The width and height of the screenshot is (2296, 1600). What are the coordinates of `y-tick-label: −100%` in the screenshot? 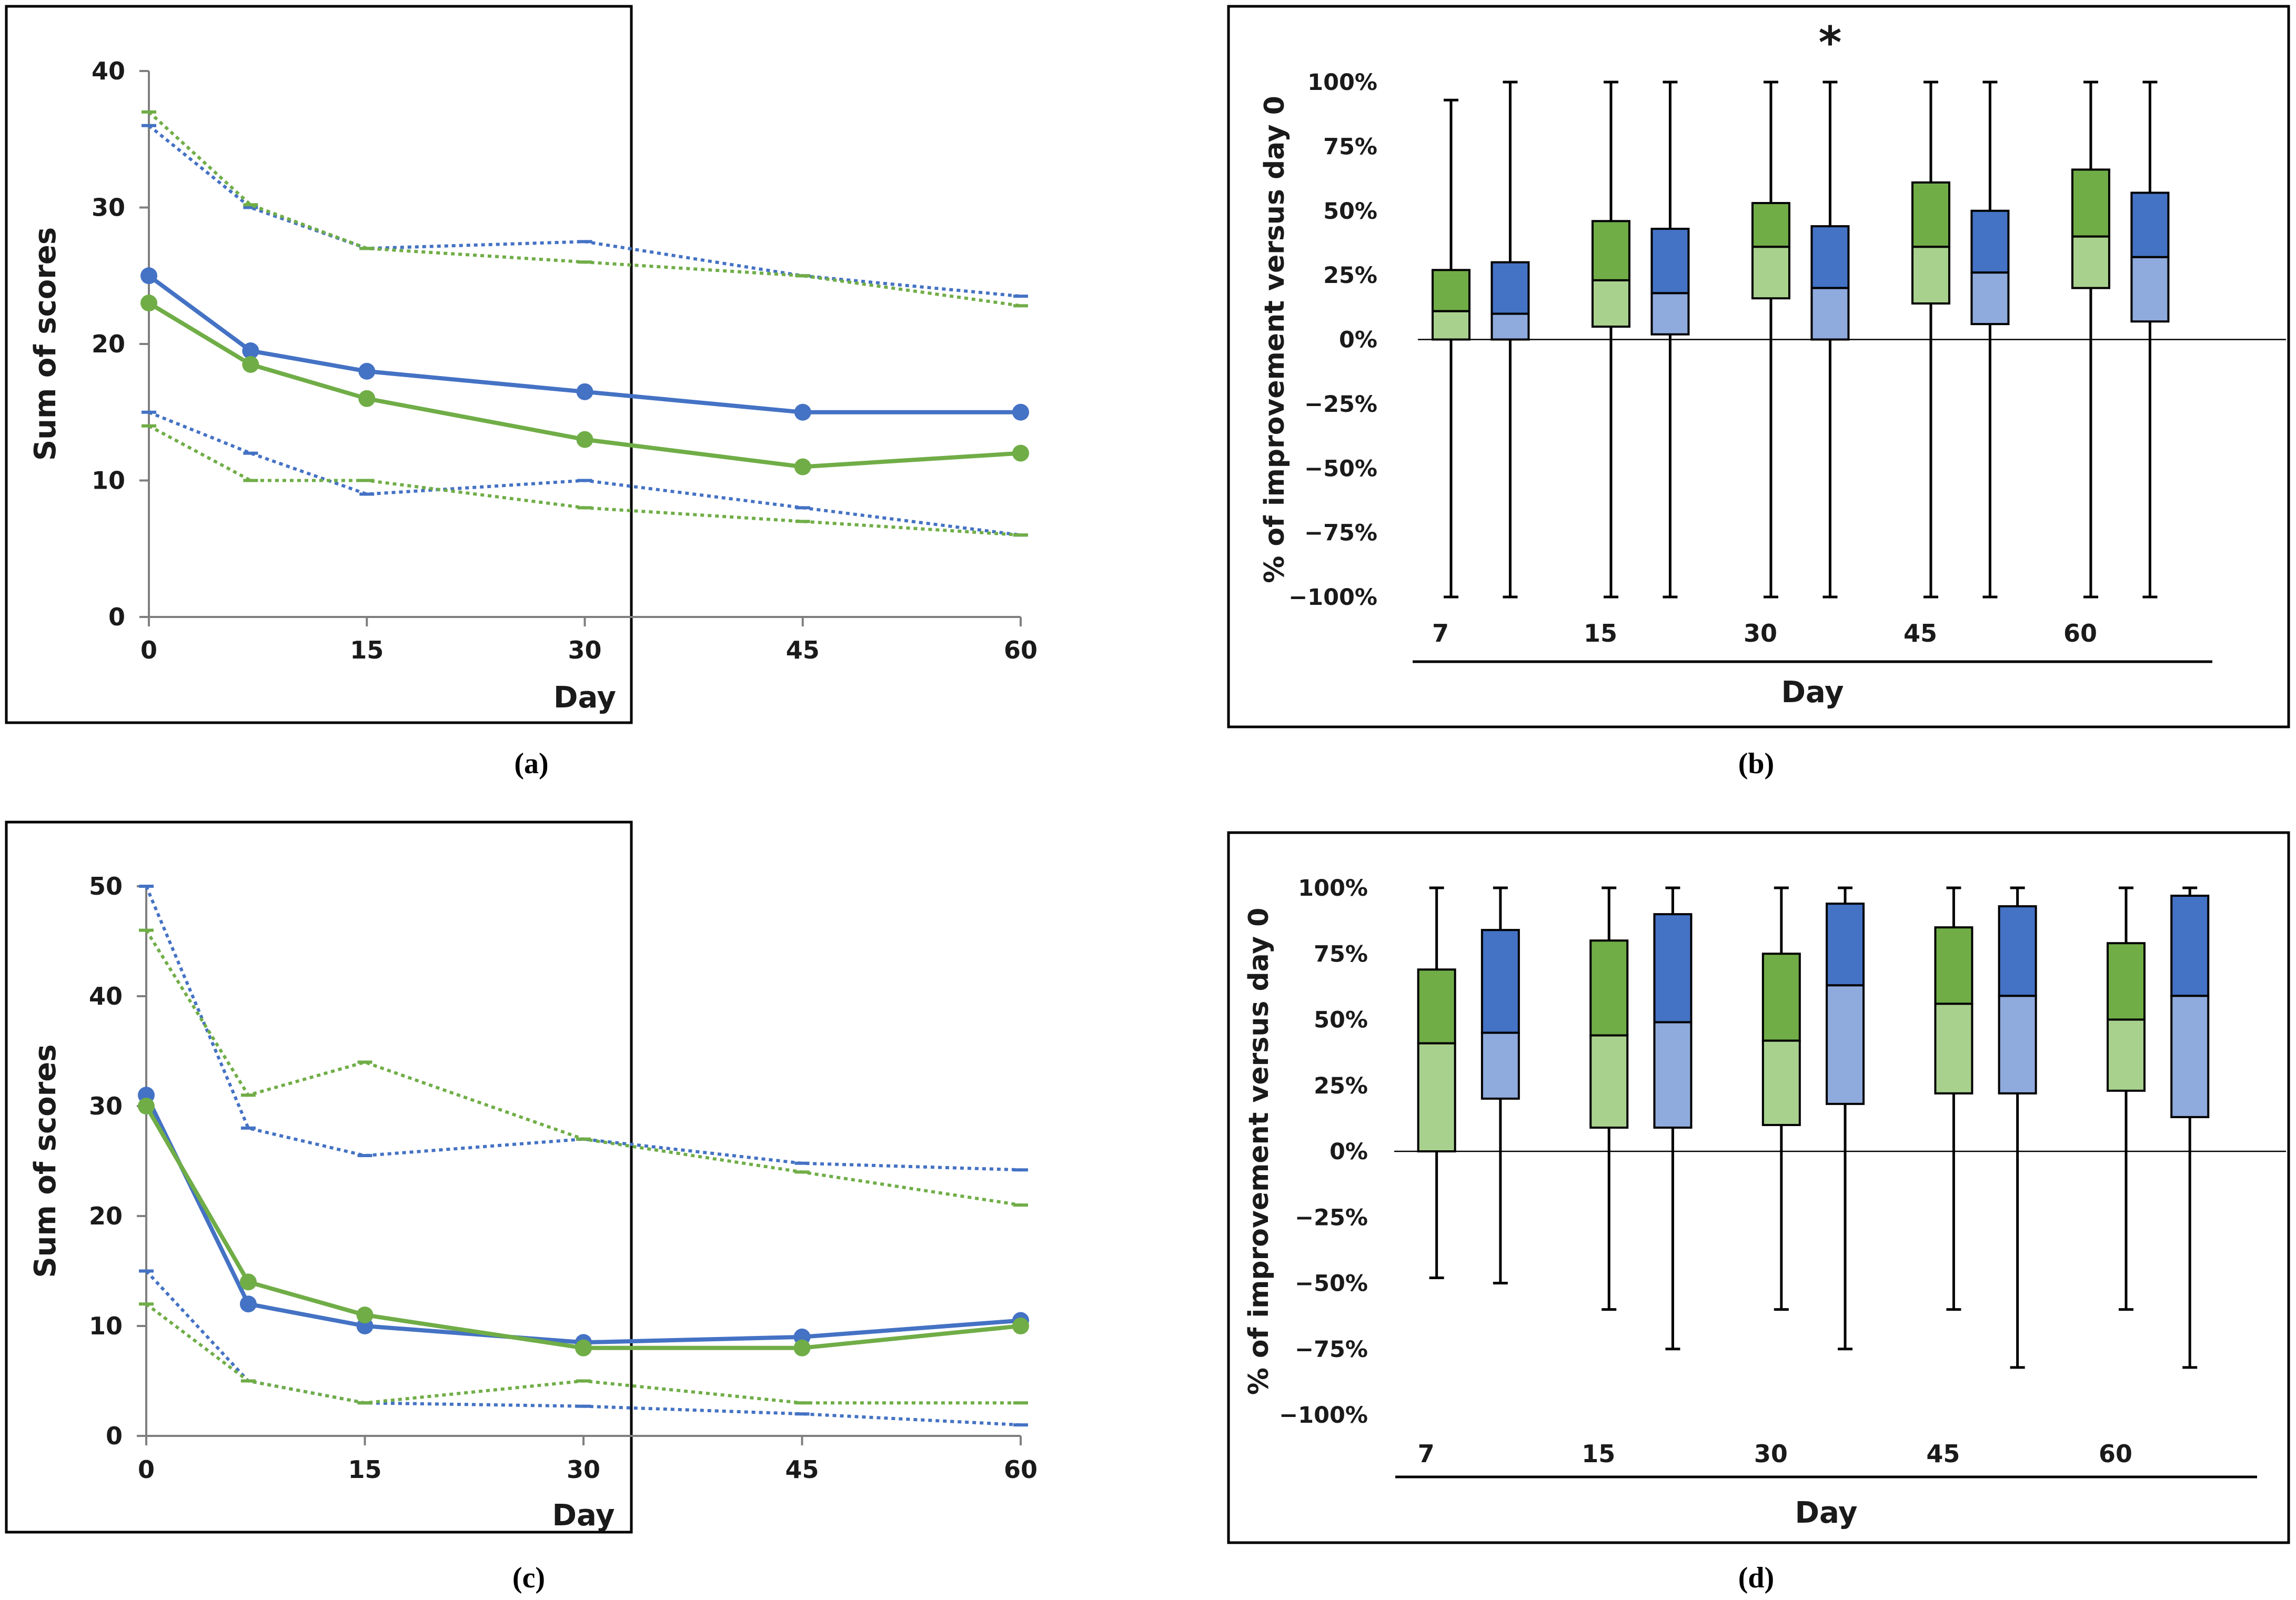 It's located at (1332, 597).